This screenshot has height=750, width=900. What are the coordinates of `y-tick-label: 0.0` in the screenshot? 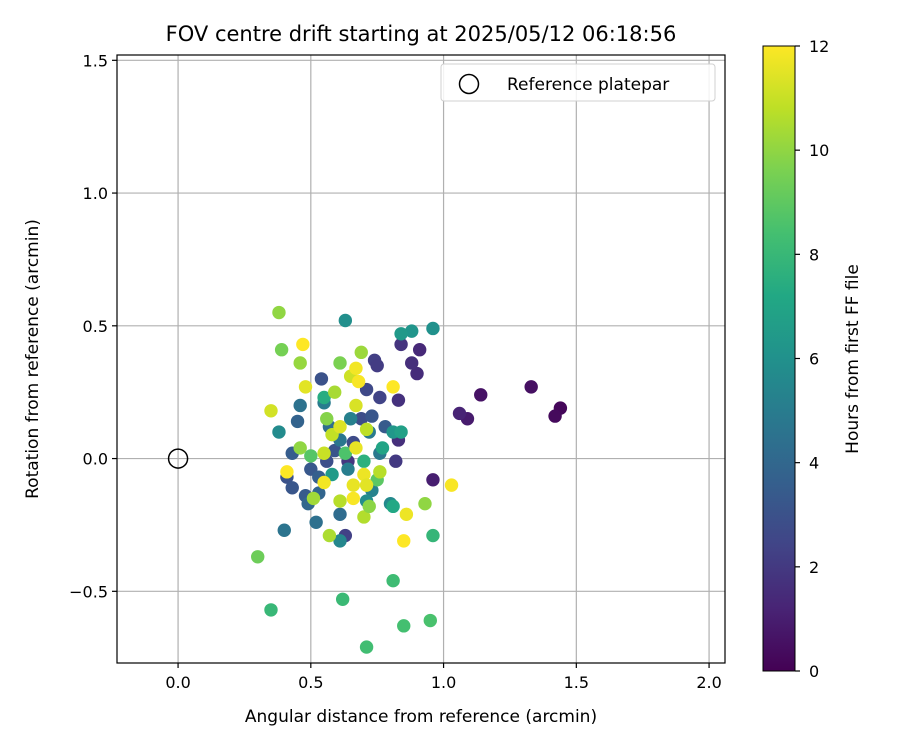 It's located at (95, 459).